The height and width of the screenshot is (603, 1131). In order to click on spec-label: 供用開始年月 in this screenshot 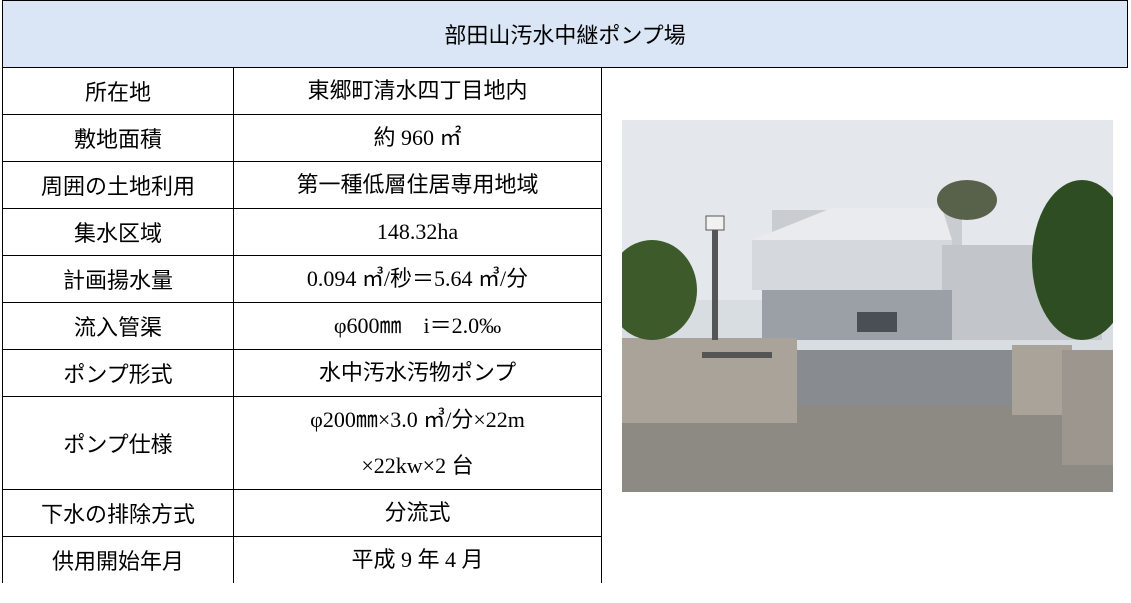, I will do `click(118, 559)`.